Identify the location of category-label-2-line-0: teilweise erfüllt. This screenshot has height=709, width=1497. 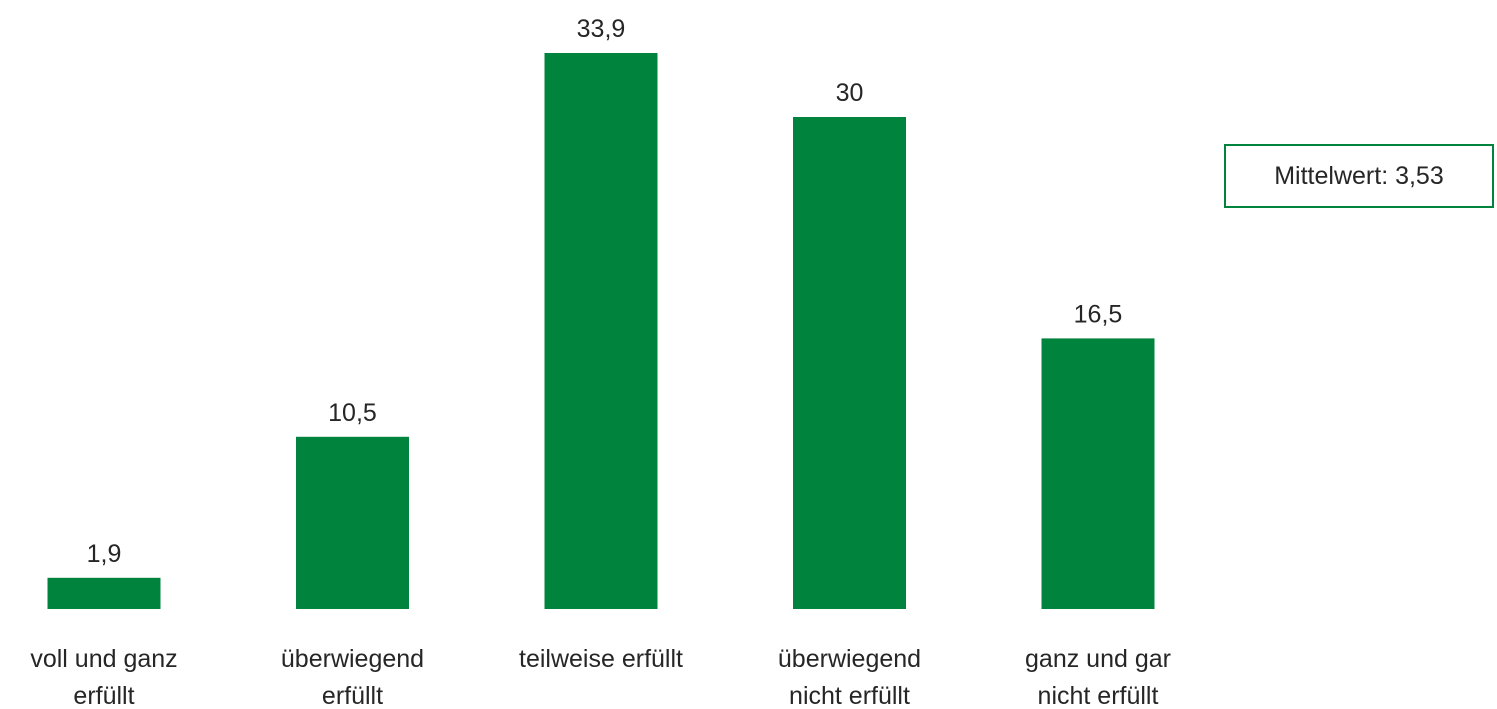
(601, 659).